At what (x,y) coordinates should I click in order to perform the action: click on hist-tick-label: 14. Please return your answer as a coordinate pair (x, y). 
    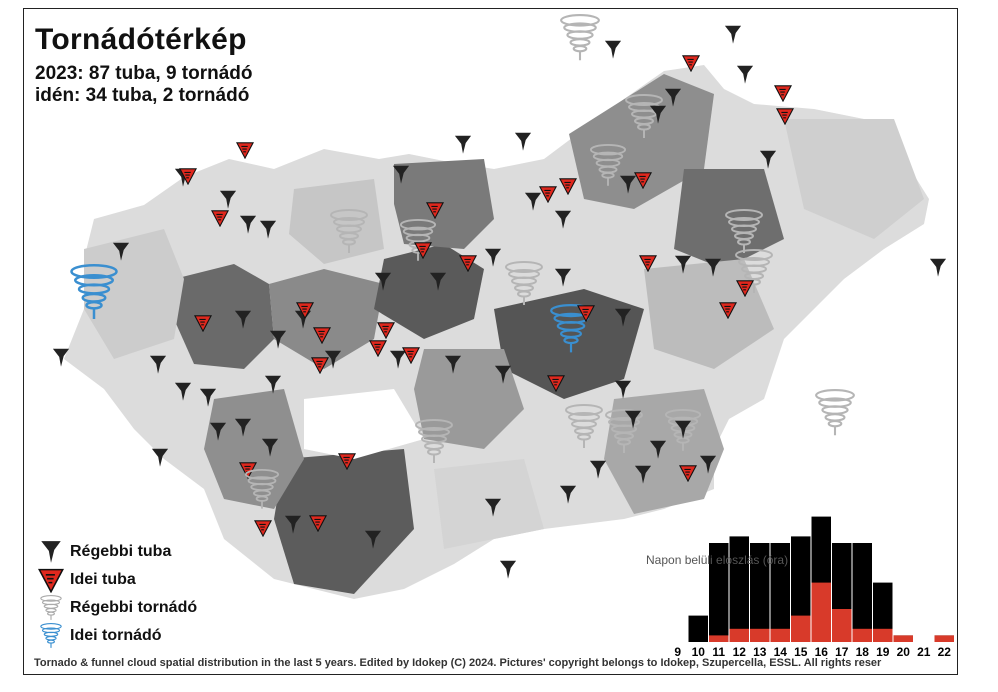
    Looking at the image, I should click on (781, 652).